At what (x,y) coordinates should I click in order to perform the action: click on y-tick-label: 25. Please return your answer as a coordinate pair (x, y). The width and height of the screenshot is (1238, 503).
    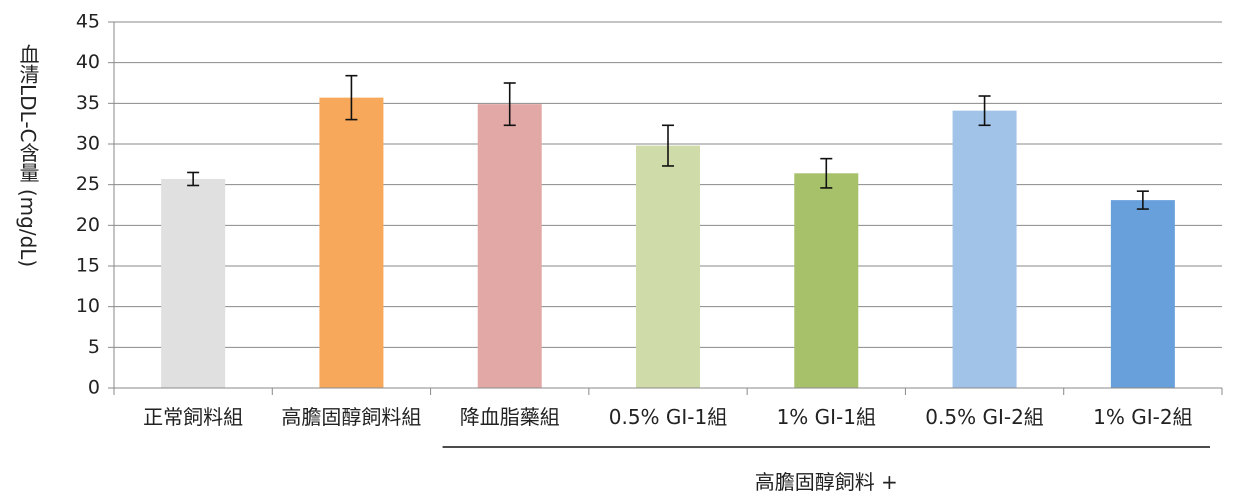
    Looking at the image, I should click on (88, 184).